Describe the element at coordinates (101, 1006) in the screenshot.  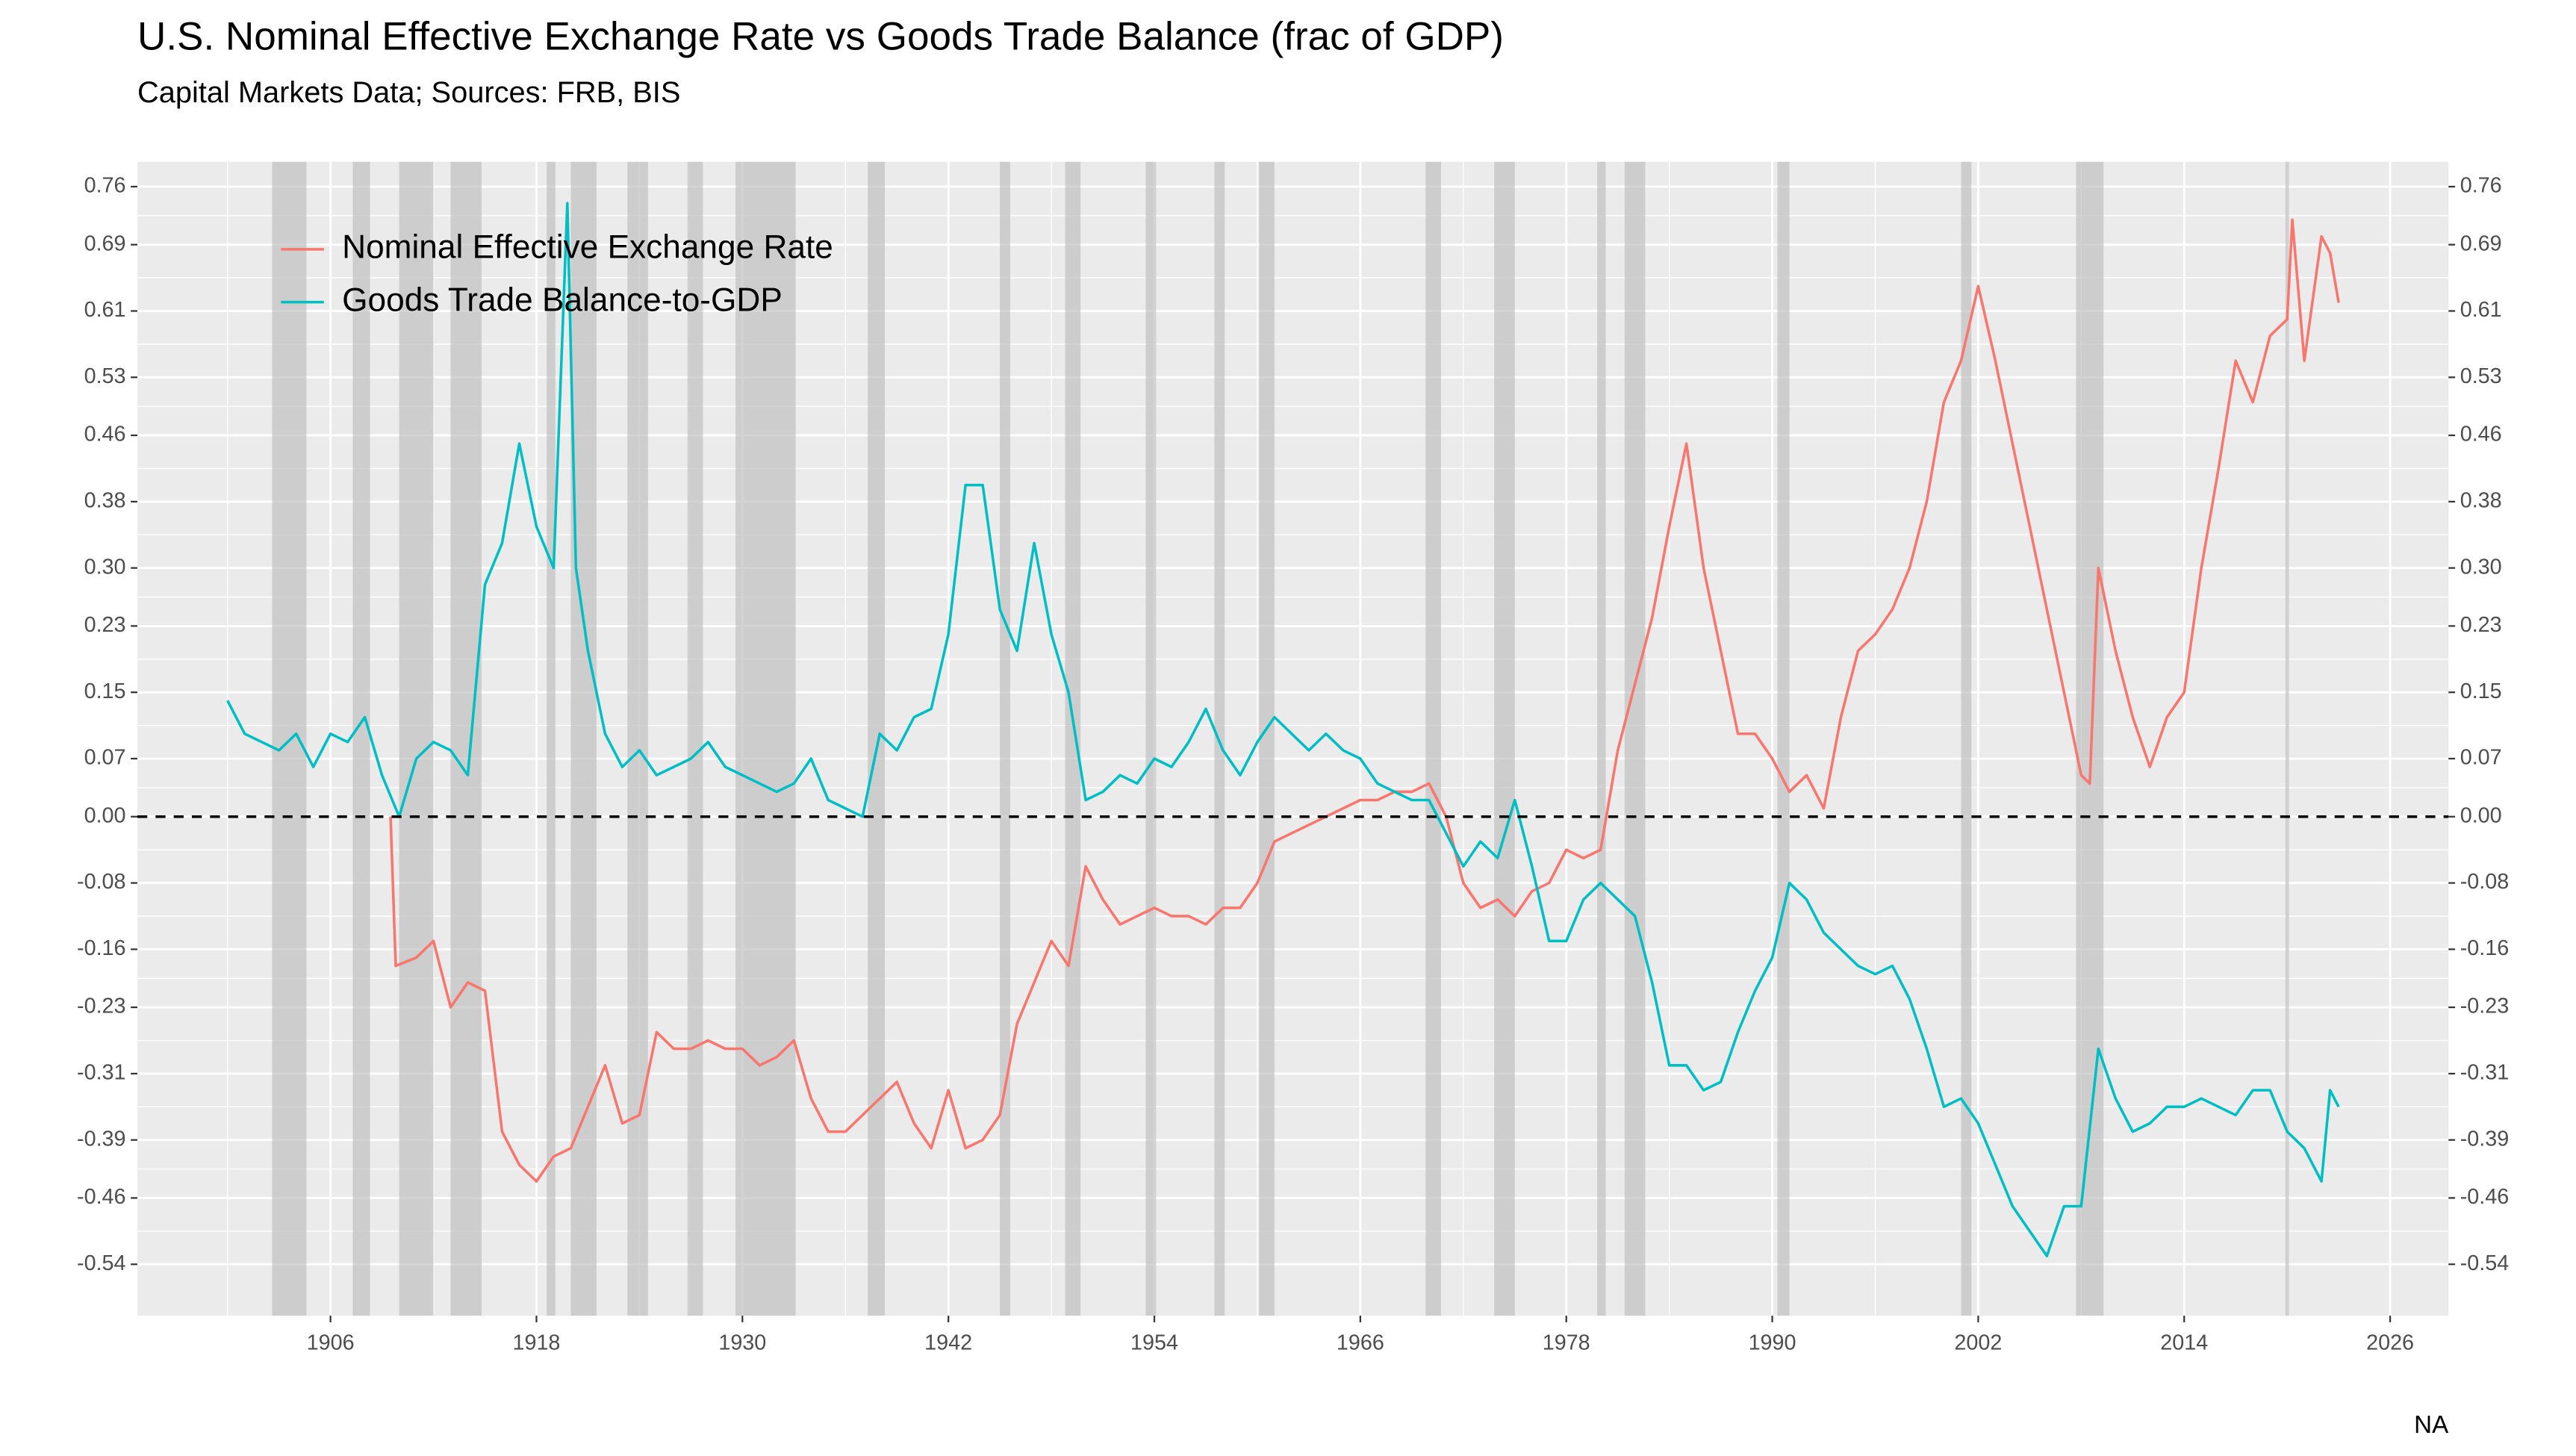
I see `y-tick-label: -0.23` at that location.